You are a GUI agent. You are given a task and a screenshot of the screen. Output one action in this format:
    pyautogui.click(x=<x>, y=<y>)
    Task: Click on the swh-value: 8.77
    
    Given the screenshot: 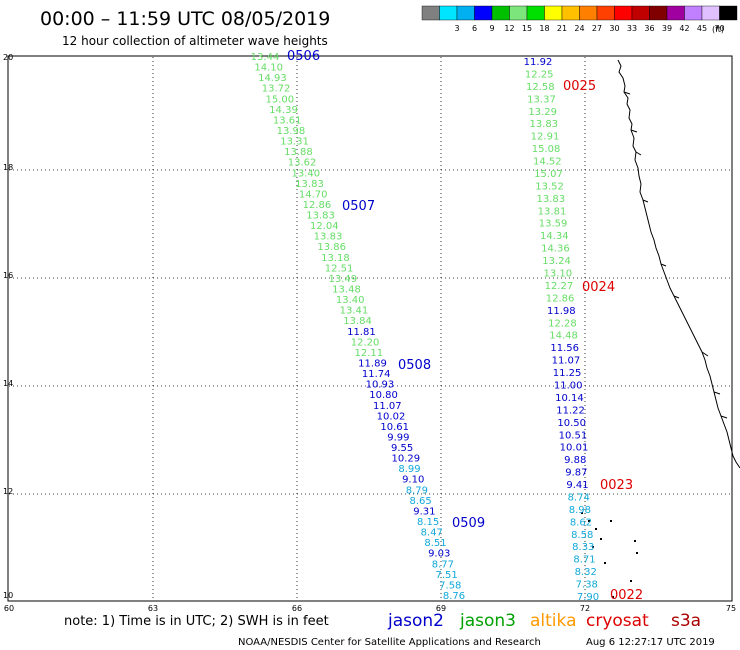 What is the action you would take?
    pyautogui.click(x=443, y=564)
    